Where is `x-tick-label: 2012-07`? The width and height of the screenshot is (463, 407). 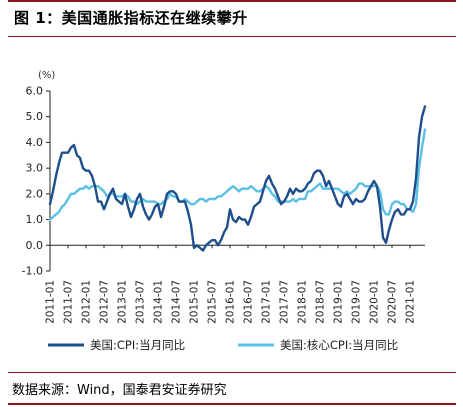 x-tick-label: 2012-07 is located at coordinates (105, 302).